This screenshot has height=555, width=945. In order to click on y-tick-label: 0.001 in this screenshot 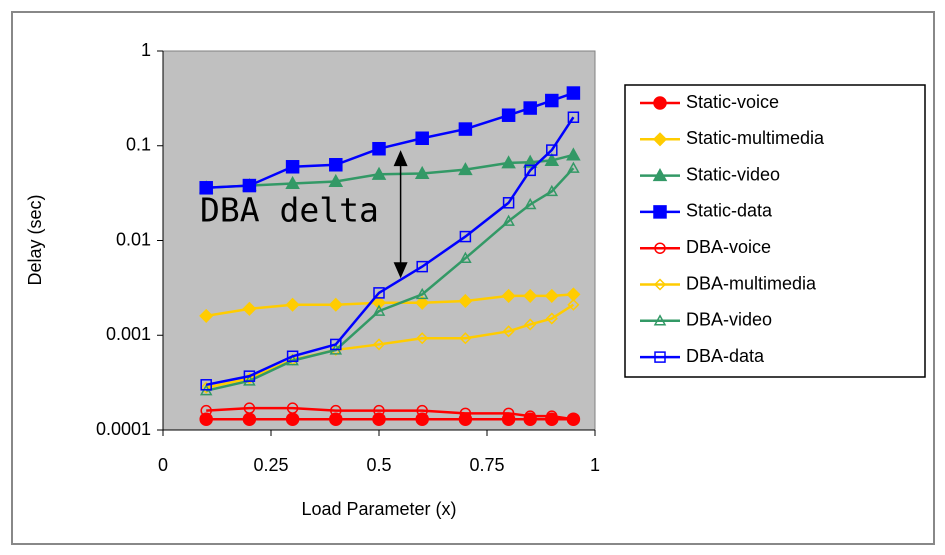, I will do `click(128, 334)`.